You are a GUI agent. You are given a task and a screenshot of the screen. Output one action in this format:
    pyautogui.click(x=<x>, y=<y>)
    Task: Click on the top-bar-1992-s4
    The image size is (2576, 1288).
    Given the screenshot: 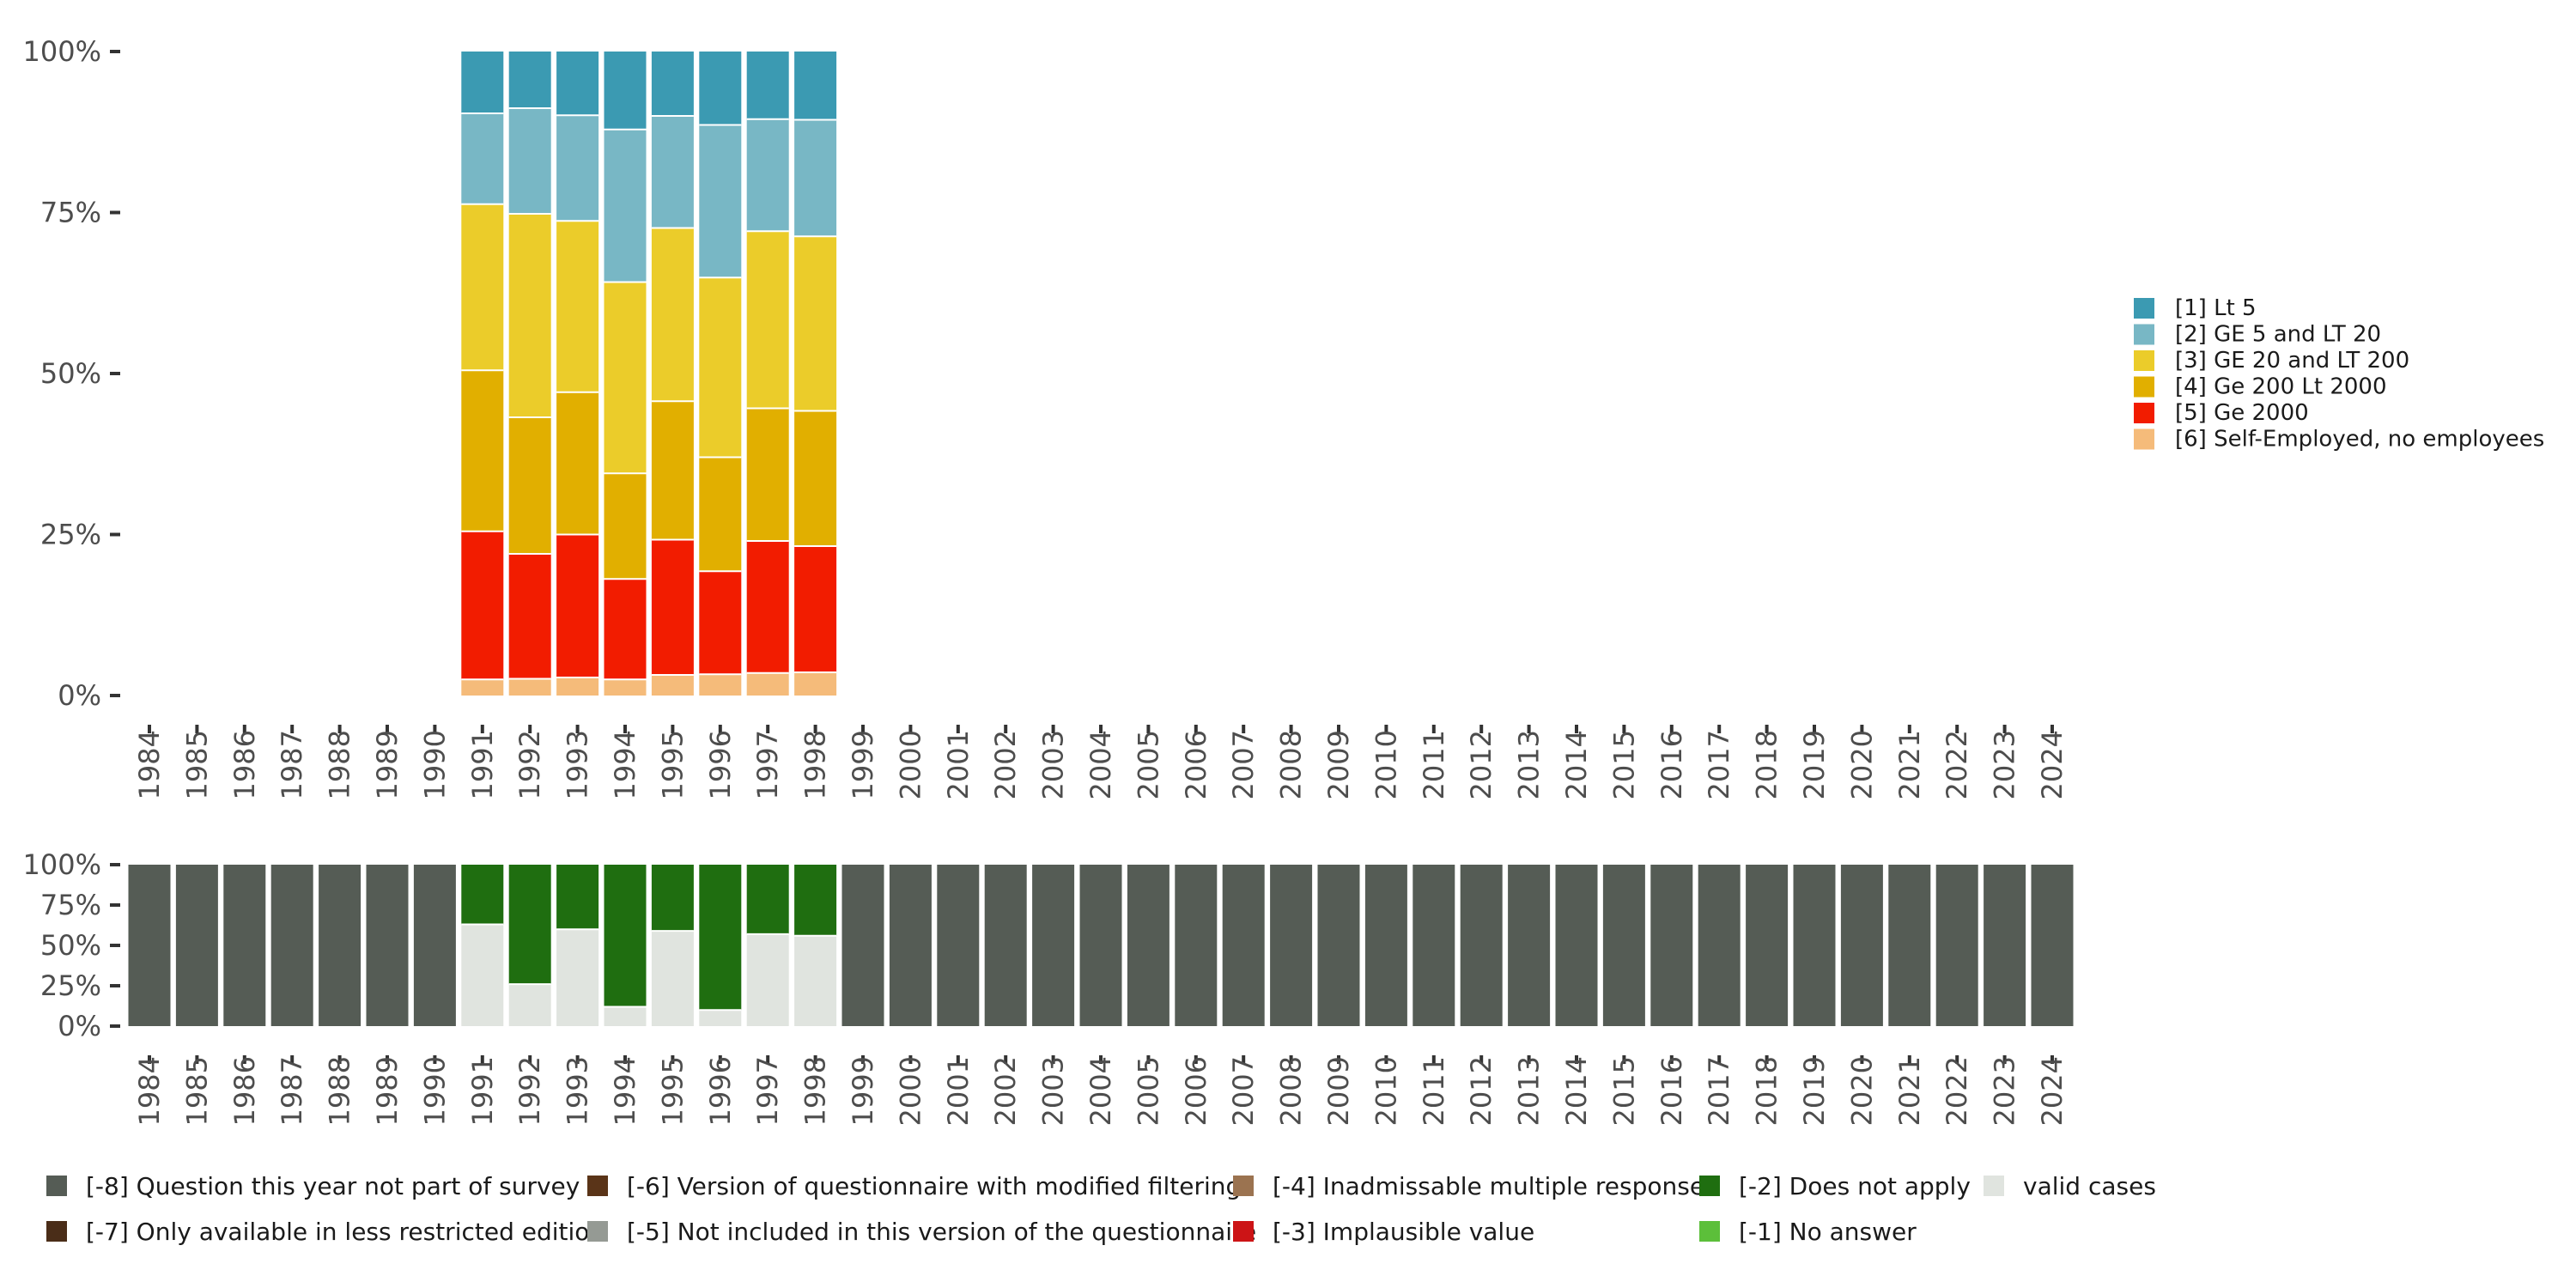 What is the action you would take?
    pyautogui.click(x=530, y=161)
    